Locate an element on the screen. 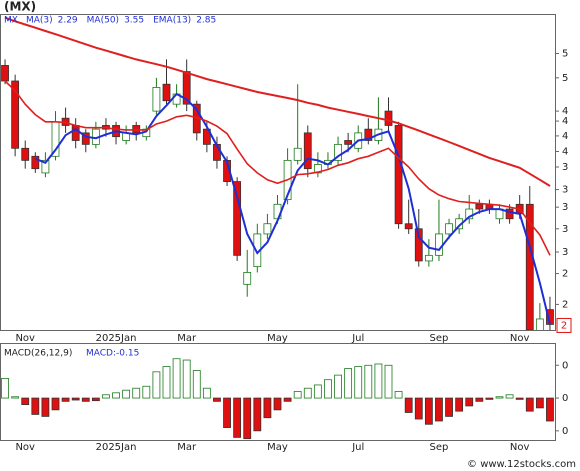  legend-ticker: MX is located at coordinates (11, 21).